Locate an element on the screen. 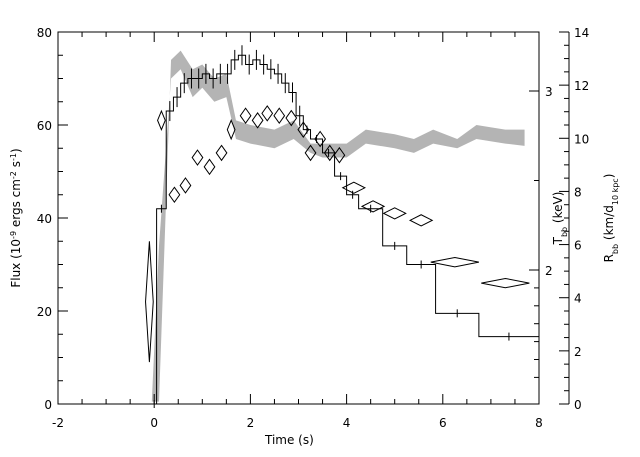 The width and height of the screenshot is (640, 457). y-temperature-tick-label-3: 3 is located at coordinates (549, 92).